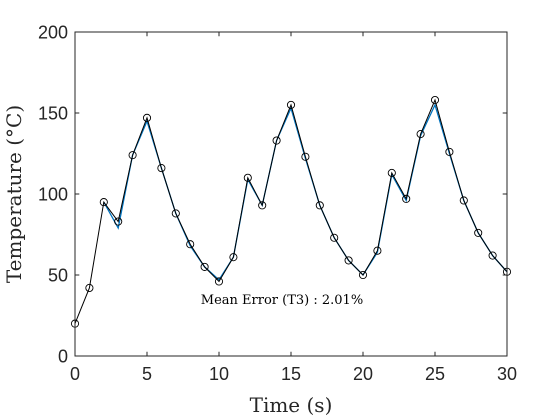  I want to click on x-tick-label: 10, so click(219, 374).